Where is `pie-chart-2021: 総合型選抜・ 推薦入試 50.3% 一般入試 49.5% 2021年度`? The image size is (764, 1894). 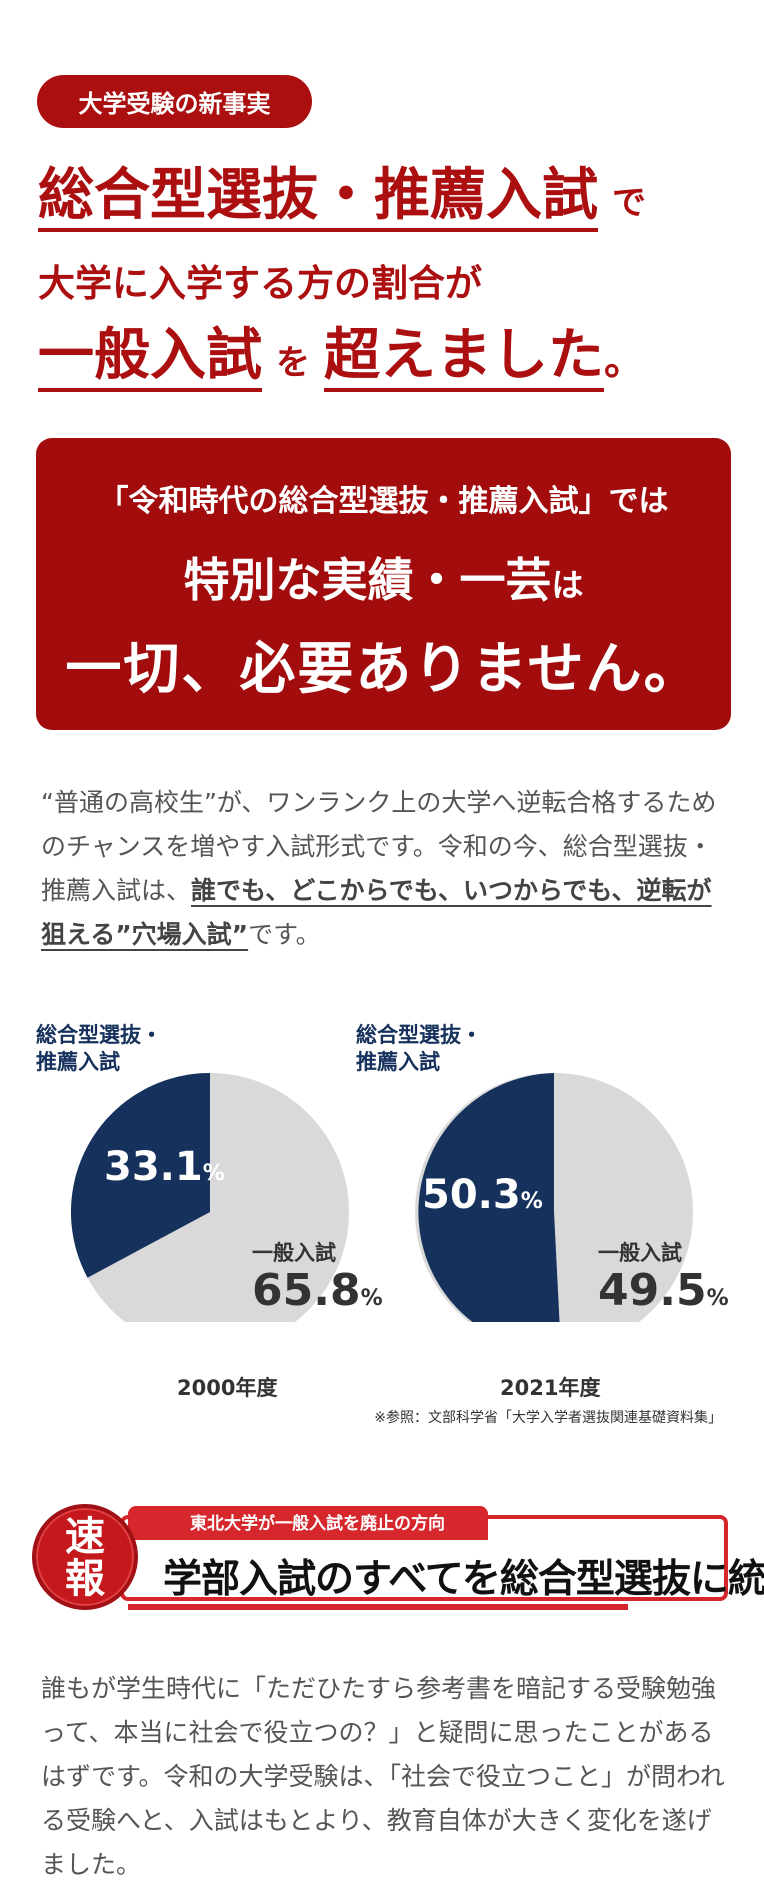 pie-chart-2021: 総合型選抜・ 推薦入試 50.3% 一般入試 49.5% 2021年度 is located at coordinates (539, 1212).